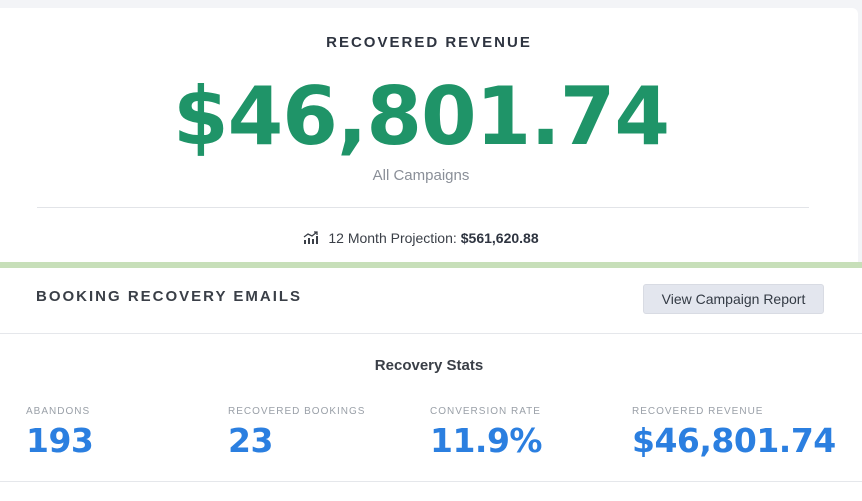 The image size is (862, 501). I want to click on projection-row: 12 Month Projection: $561,620.88, so click(421, 238).